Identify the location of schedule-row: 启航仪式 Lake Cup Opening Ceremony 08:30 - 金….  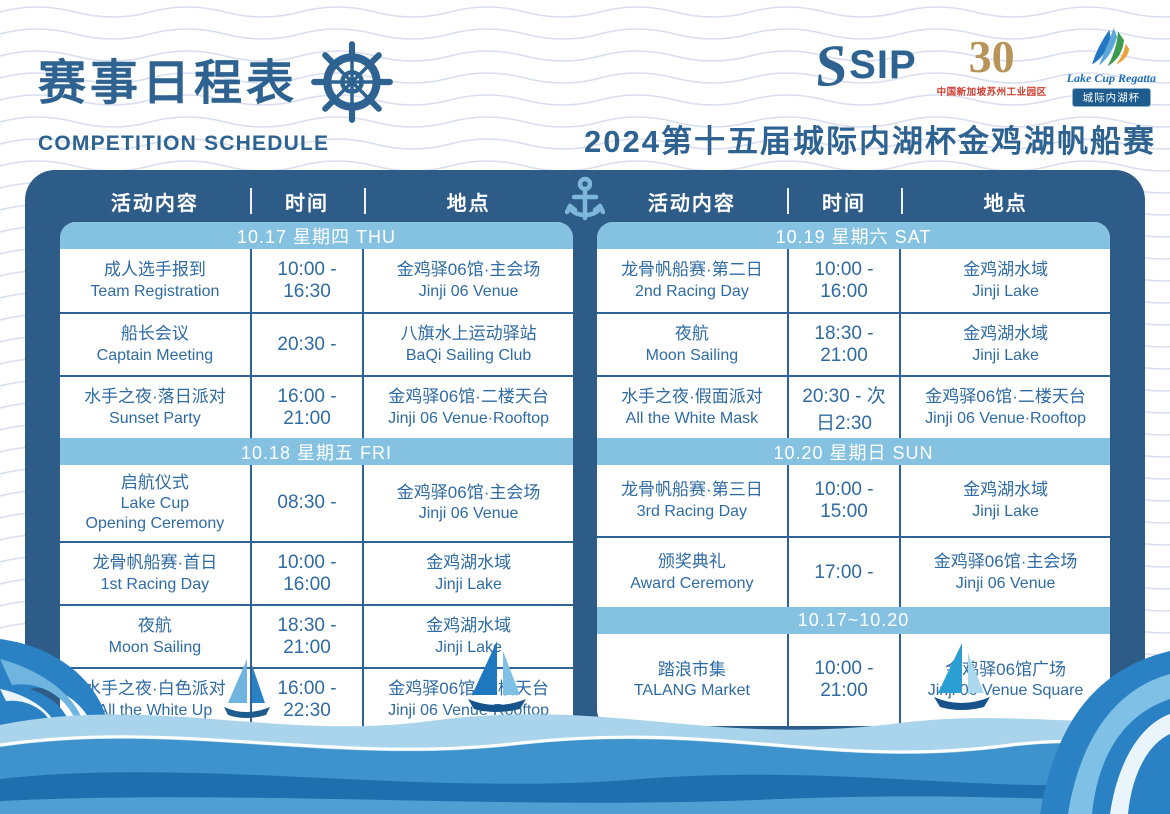
(316, 503).